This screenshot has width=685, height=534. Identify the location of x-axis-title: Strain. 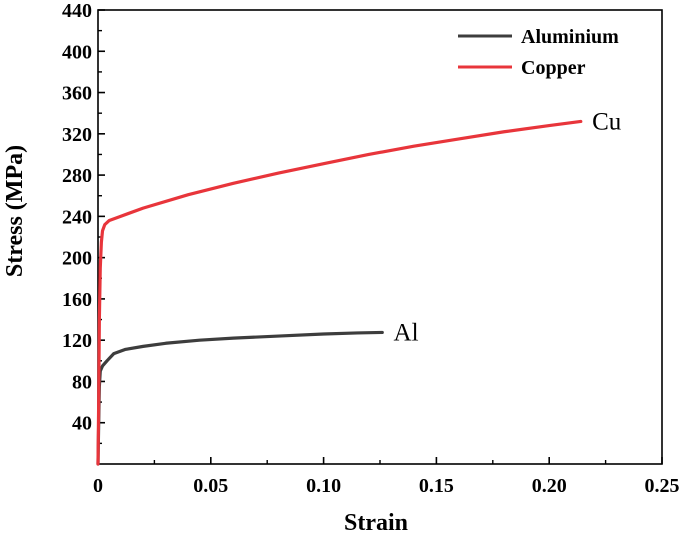
(376, 522).